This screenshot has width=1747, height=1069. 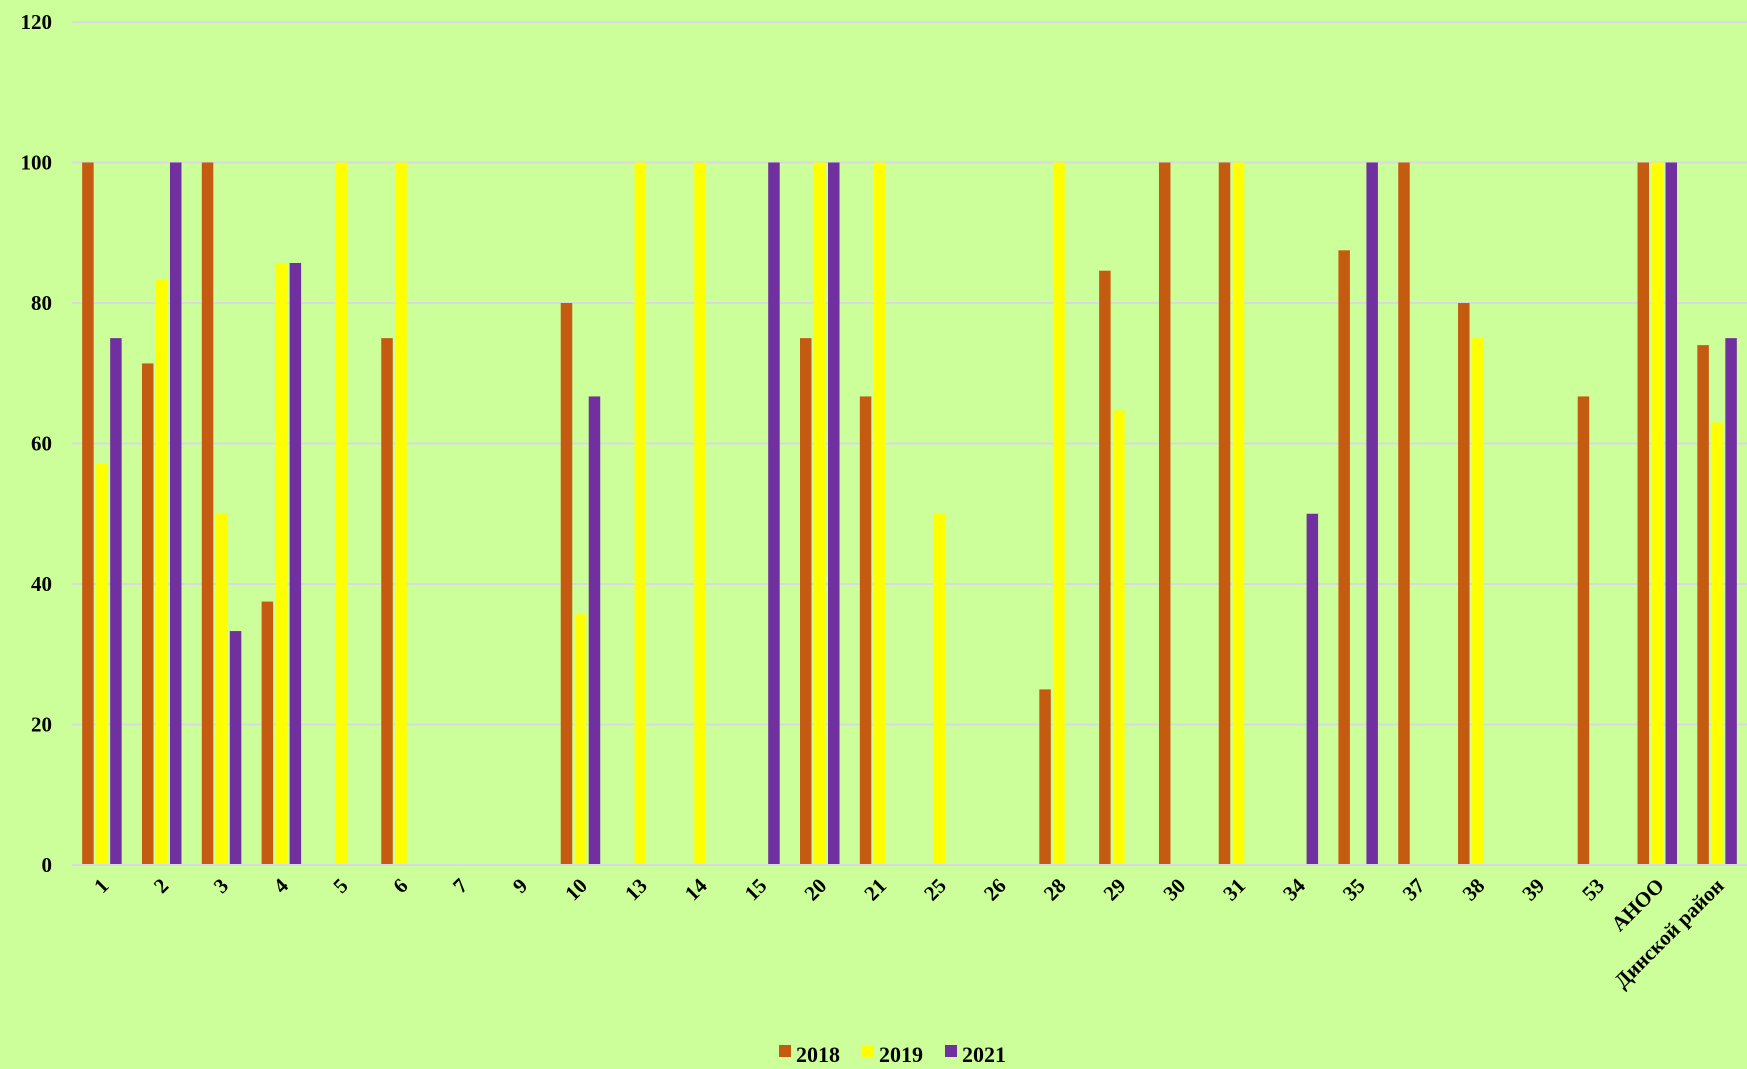 What do you see at coordinates (281, 885) in the screenshot?
I see `x-tick-label: 4` at bounding box center [281, 885].